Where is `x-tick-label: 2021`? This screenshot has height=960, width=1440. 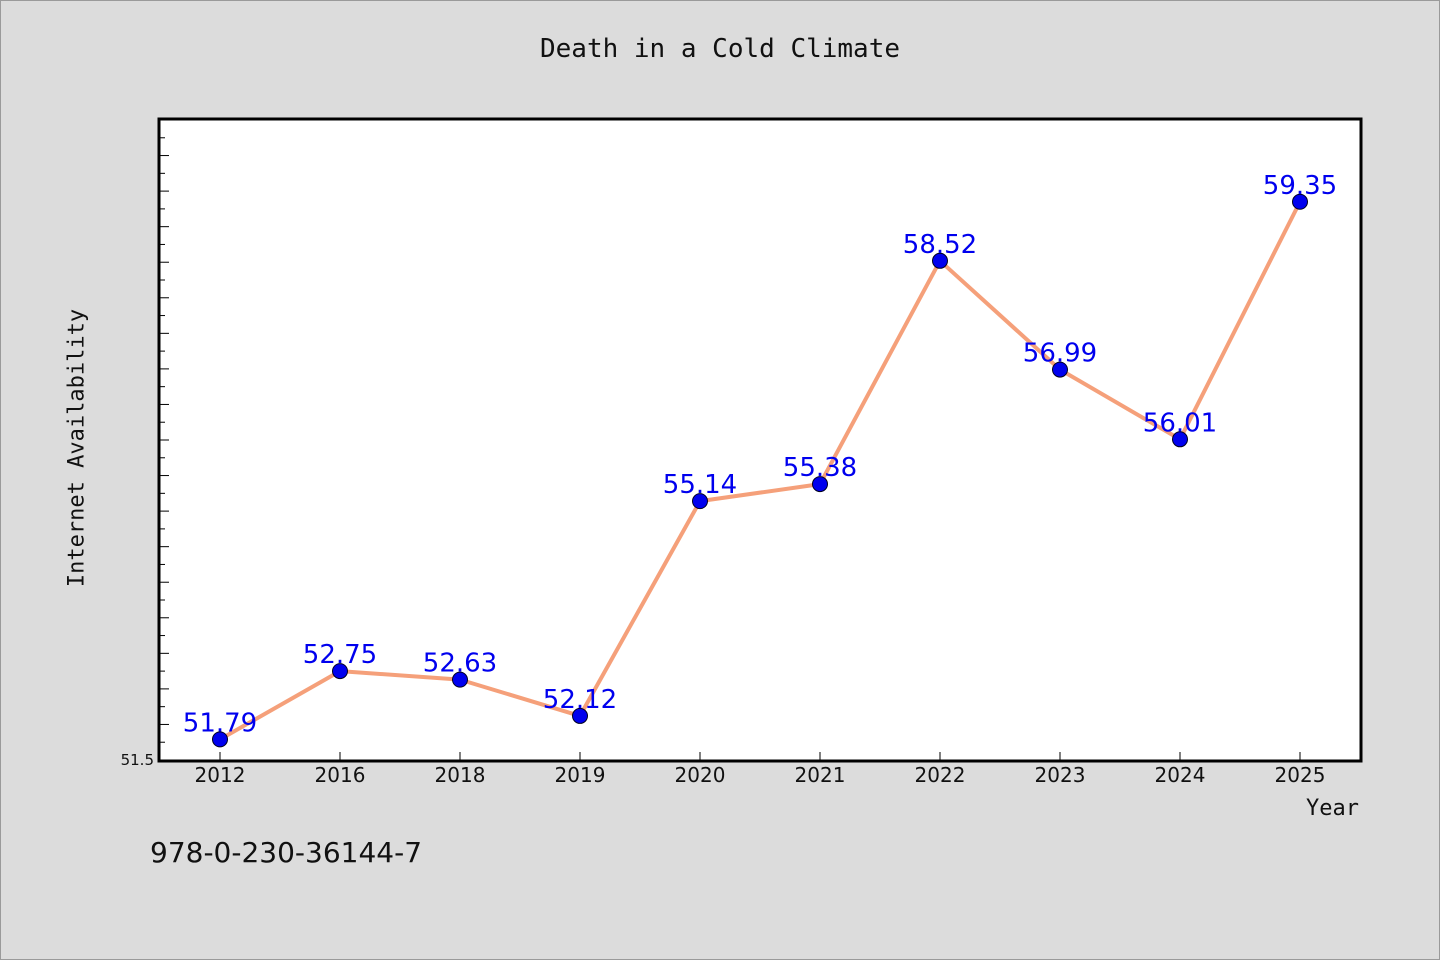 x-tick-label: 2021 is located at coordinates (820, 775).